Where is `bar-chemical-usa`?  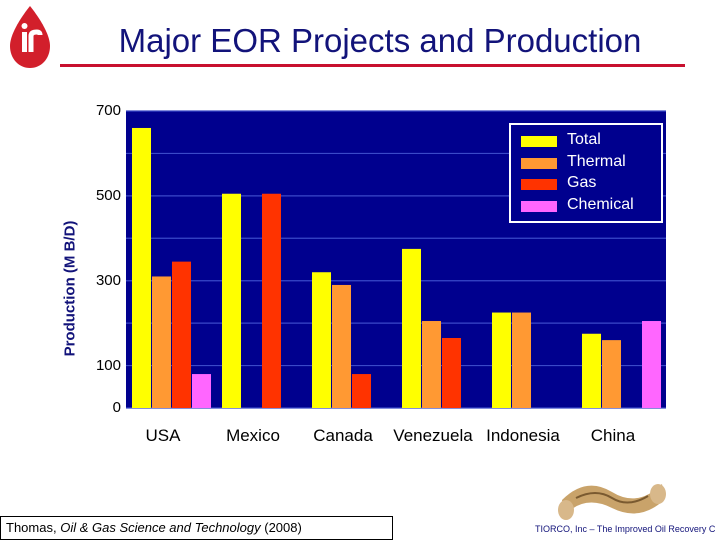 bar-chemical-usa is located at coordinates (201, 391).